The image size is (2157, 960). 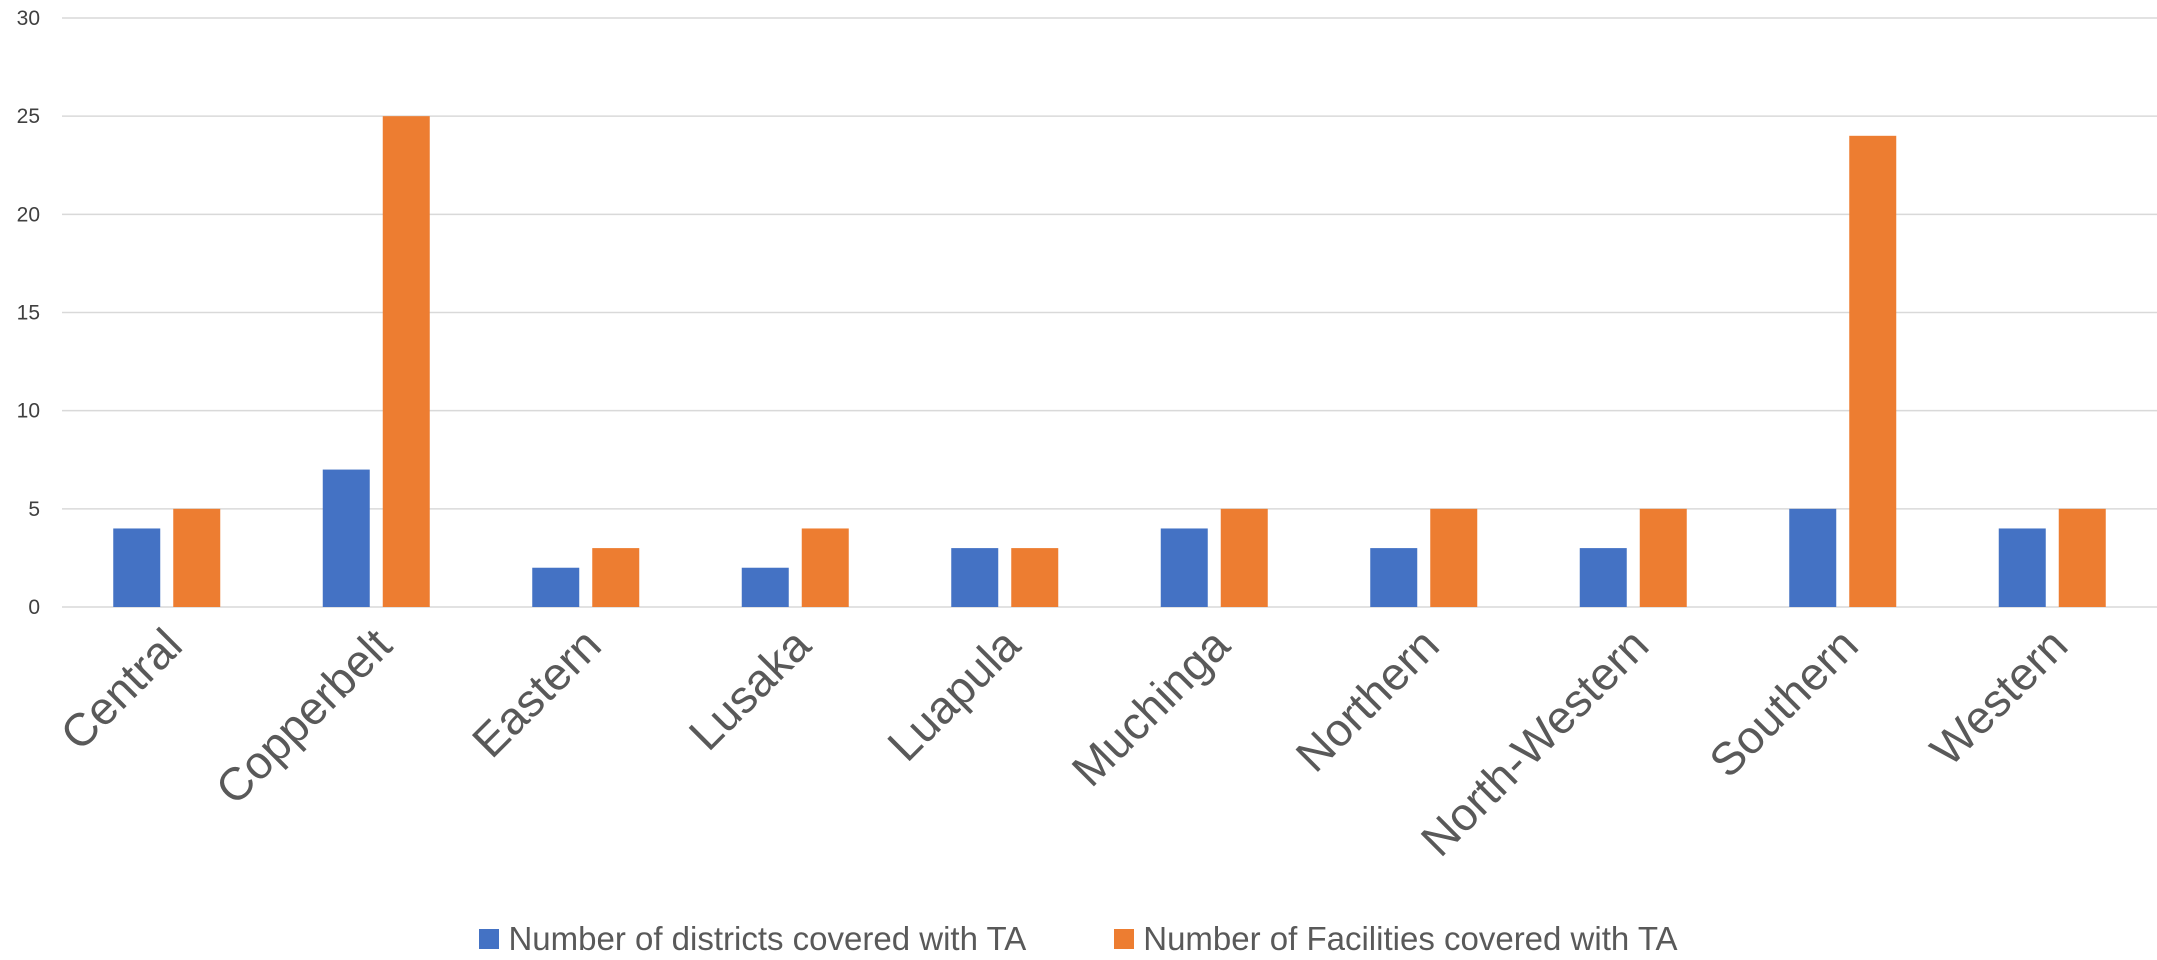 What do you see at coordinates (489, 939) in the screenshot?
I see `legend-swatch-districts` at bounding box center [489, 939].